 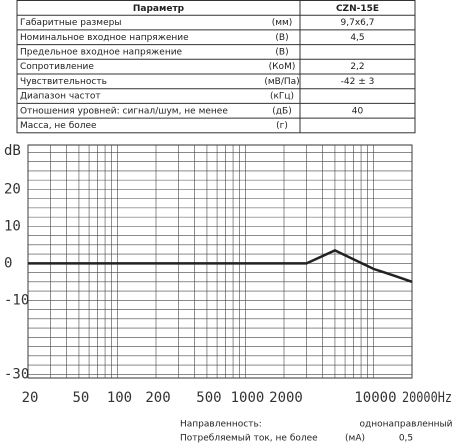 What do you see at coordinates (248, 398) in the screenshot?
I see `x-tick-label: 1000` at bounding box center [248, 398].